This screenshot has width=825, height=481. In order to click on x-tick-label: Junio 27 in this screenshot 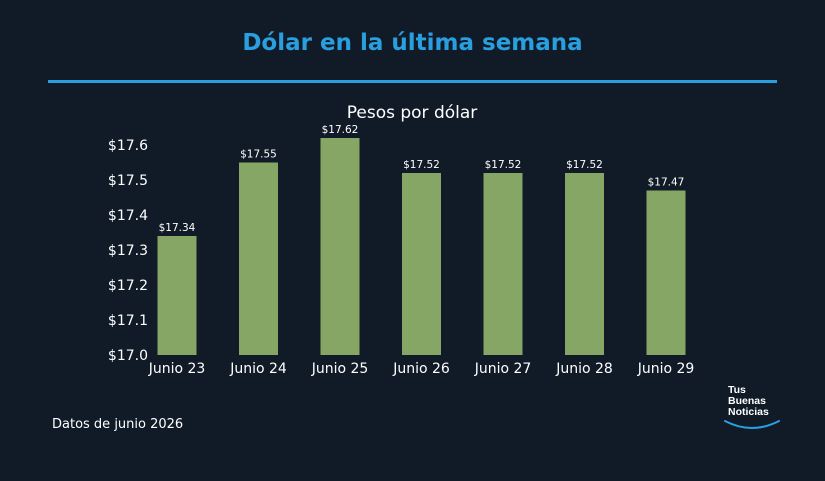, I will do `click(503, 369)`.